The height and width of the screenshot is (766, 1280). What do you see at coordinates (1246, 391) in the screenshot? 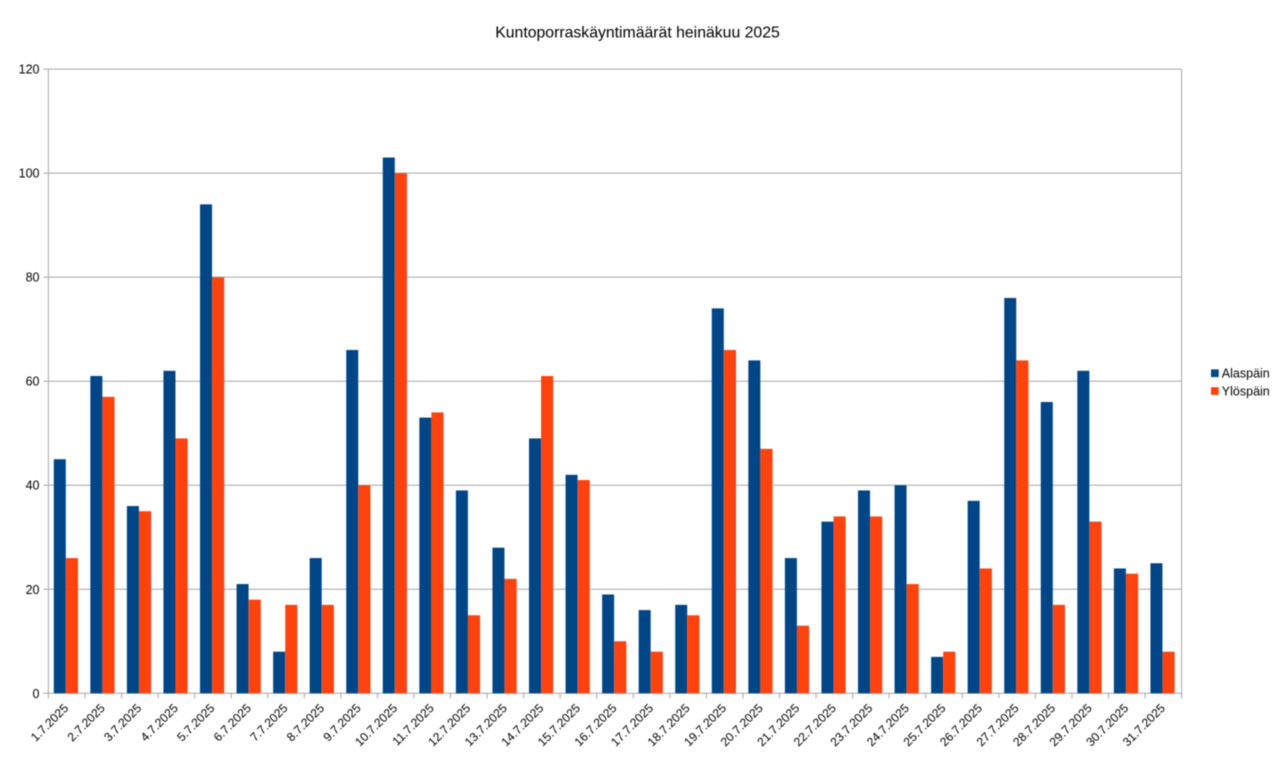
I see `svg-text: Ylöspäin` at bounding box center [1246, 391].